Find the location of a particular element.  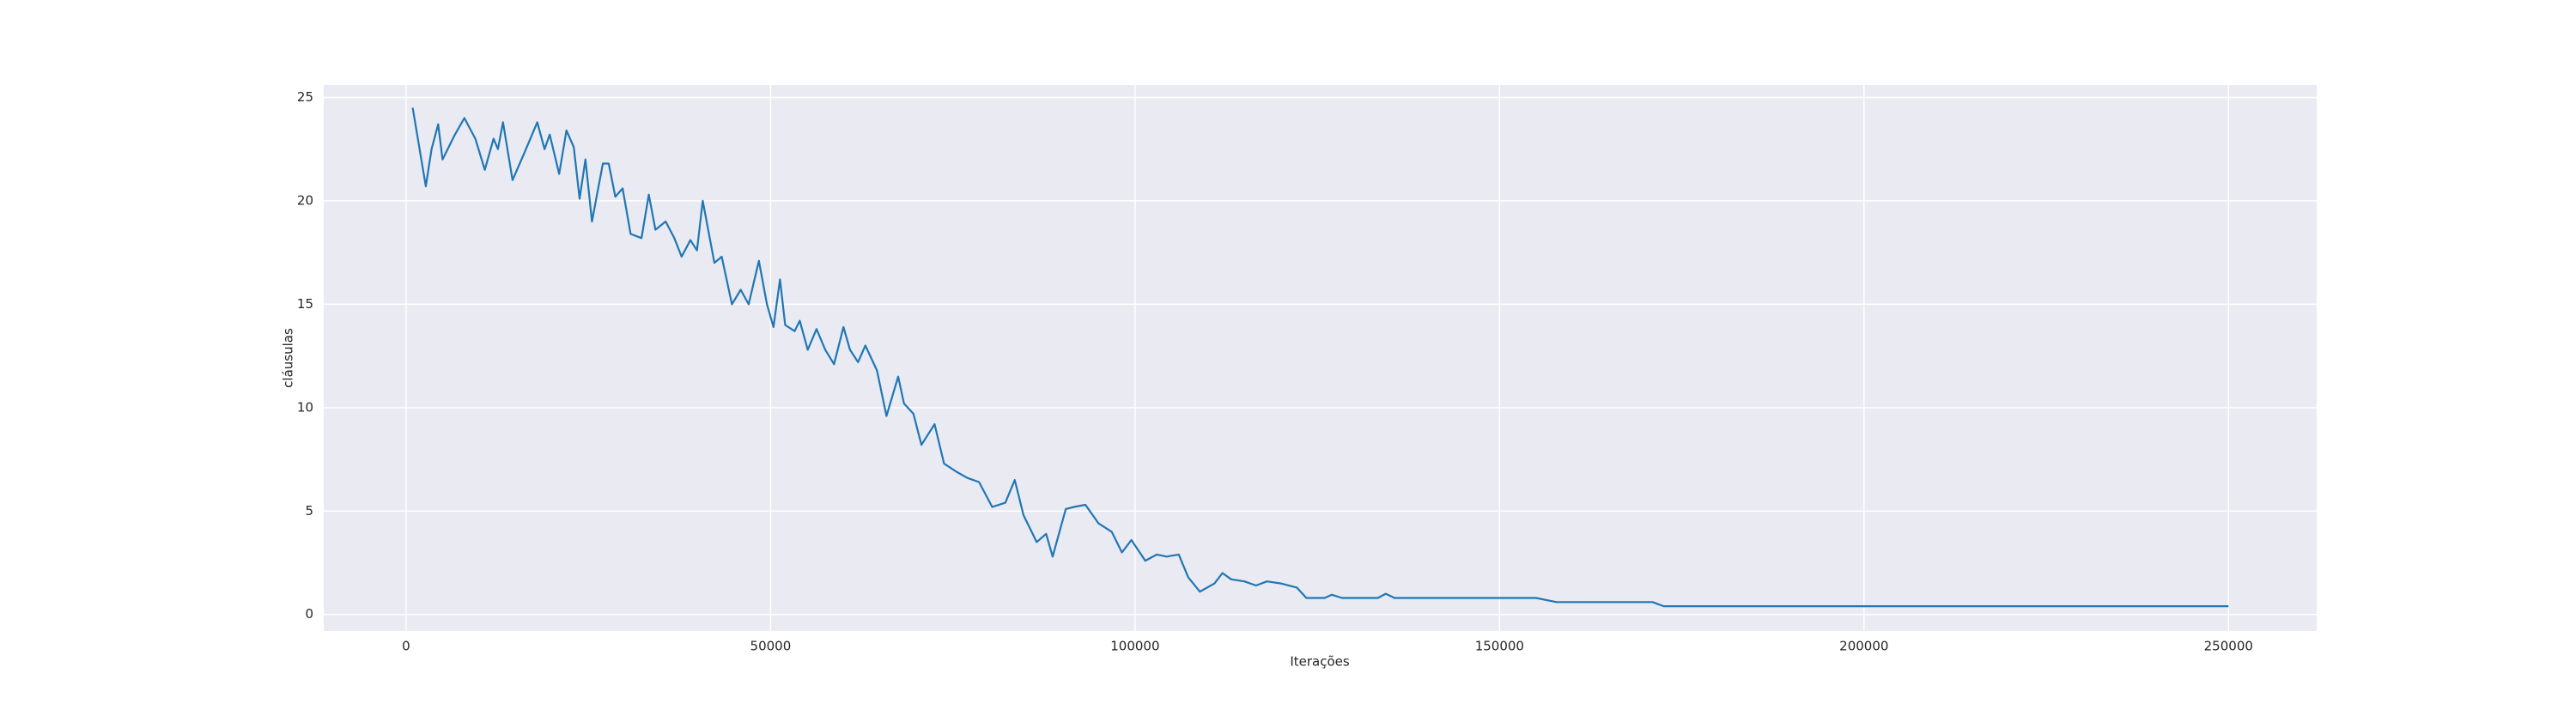

x-axis-label: Iterações is located at coordinates (1320, 662).